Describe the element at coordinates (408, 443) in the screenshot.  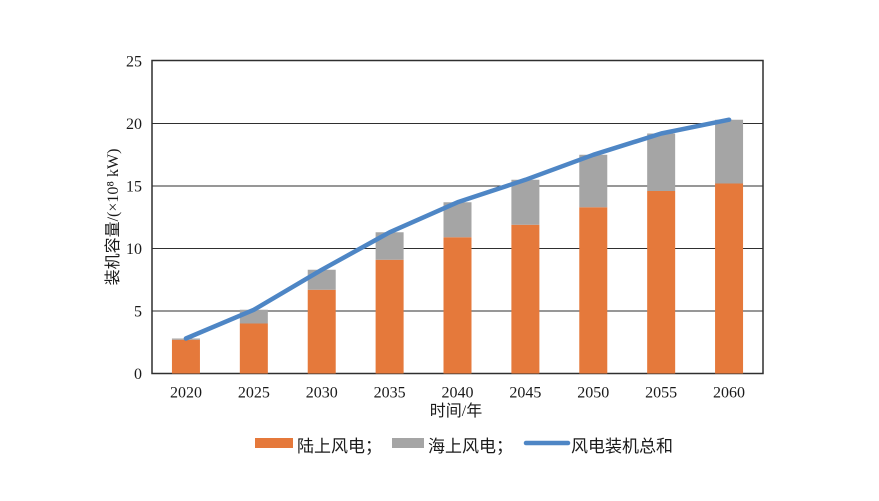
I see `legend-swatch-offshore` at that location.